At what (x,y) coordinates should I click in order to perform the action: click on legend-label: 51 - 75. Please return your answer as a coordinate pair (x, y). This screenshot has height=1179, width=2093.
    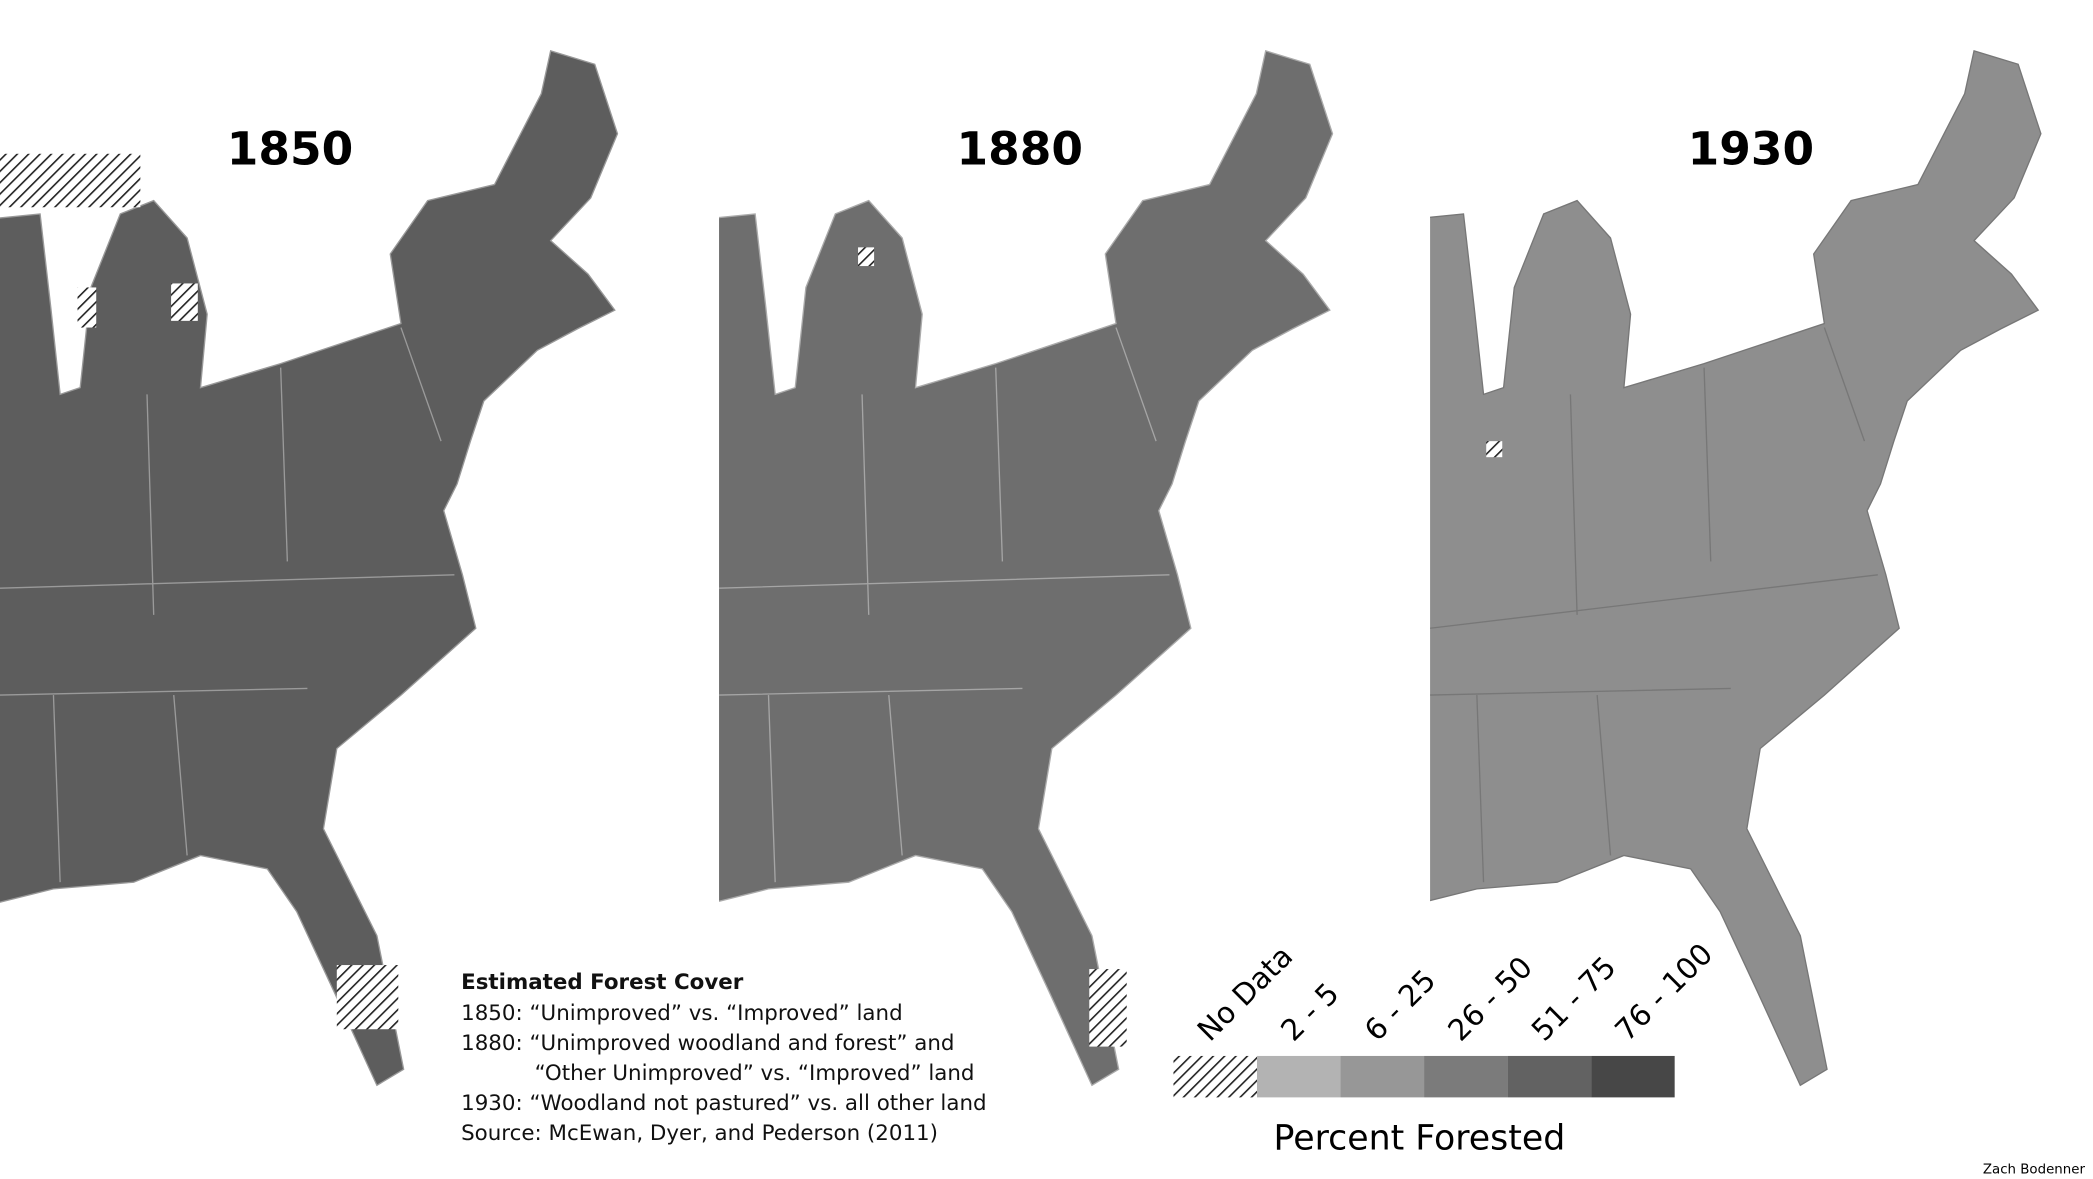
    Looking at the image, I should click on (1574, 999).